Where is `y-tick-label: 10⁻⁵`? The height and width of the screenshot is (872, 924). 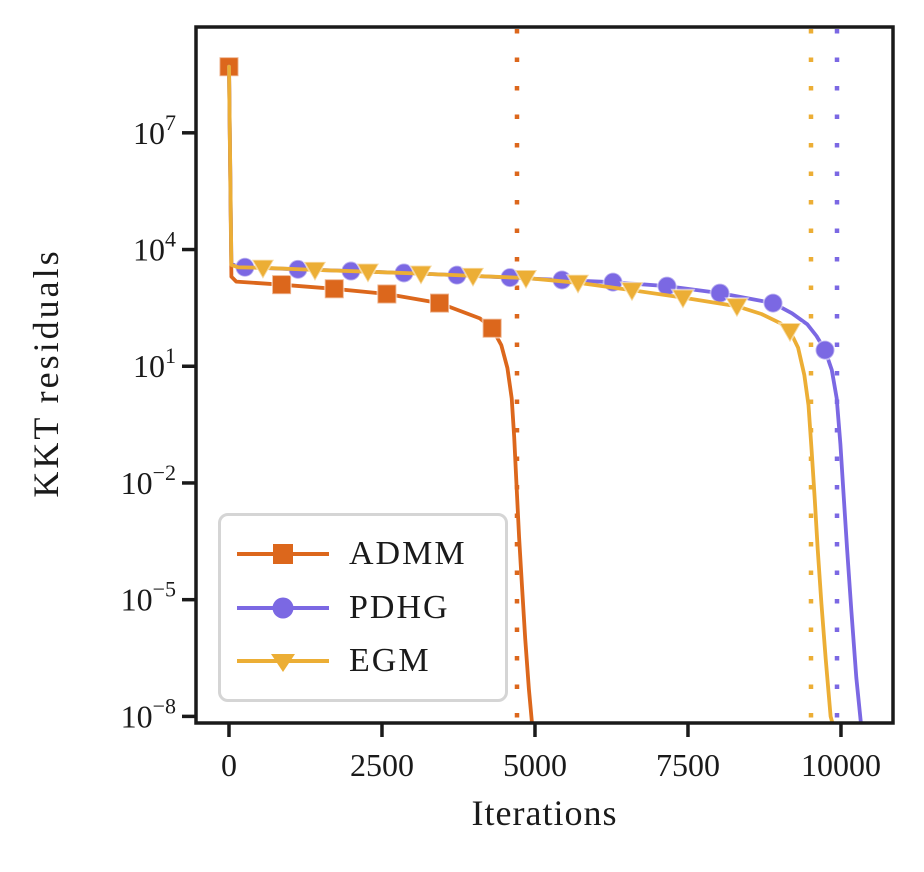
y-tick-label: 10⁻⁵ is located at coordinates (148, 597).